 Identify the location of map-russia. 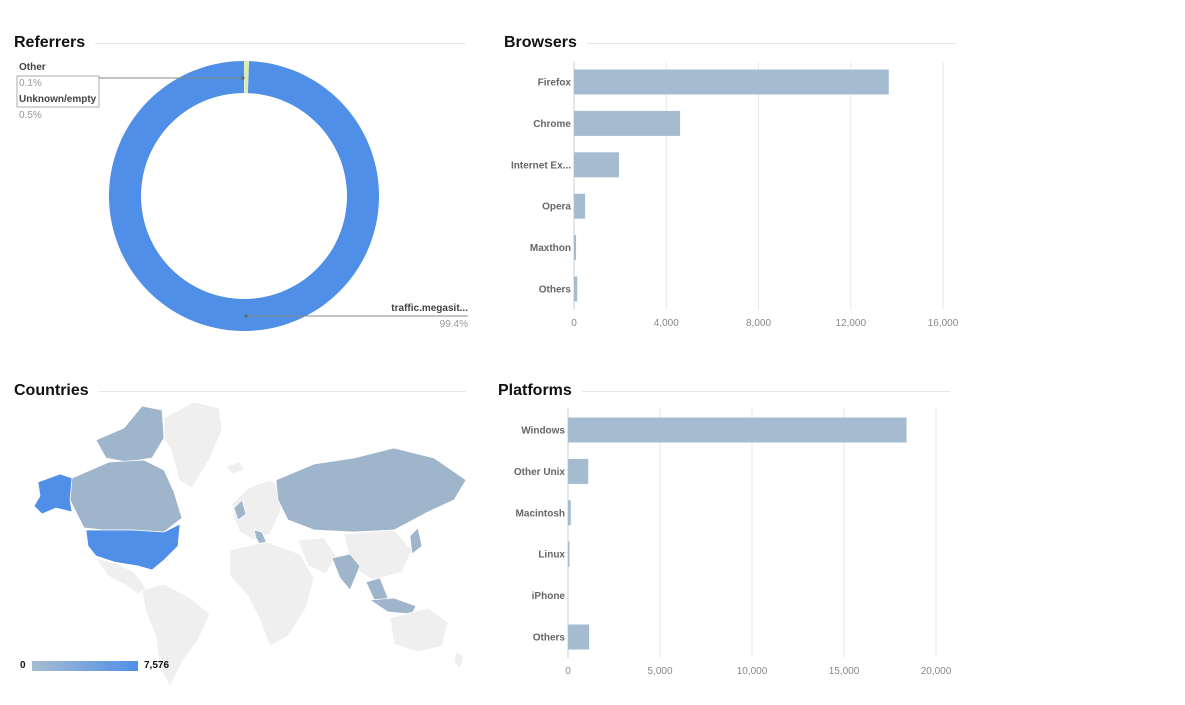
(371, 490).